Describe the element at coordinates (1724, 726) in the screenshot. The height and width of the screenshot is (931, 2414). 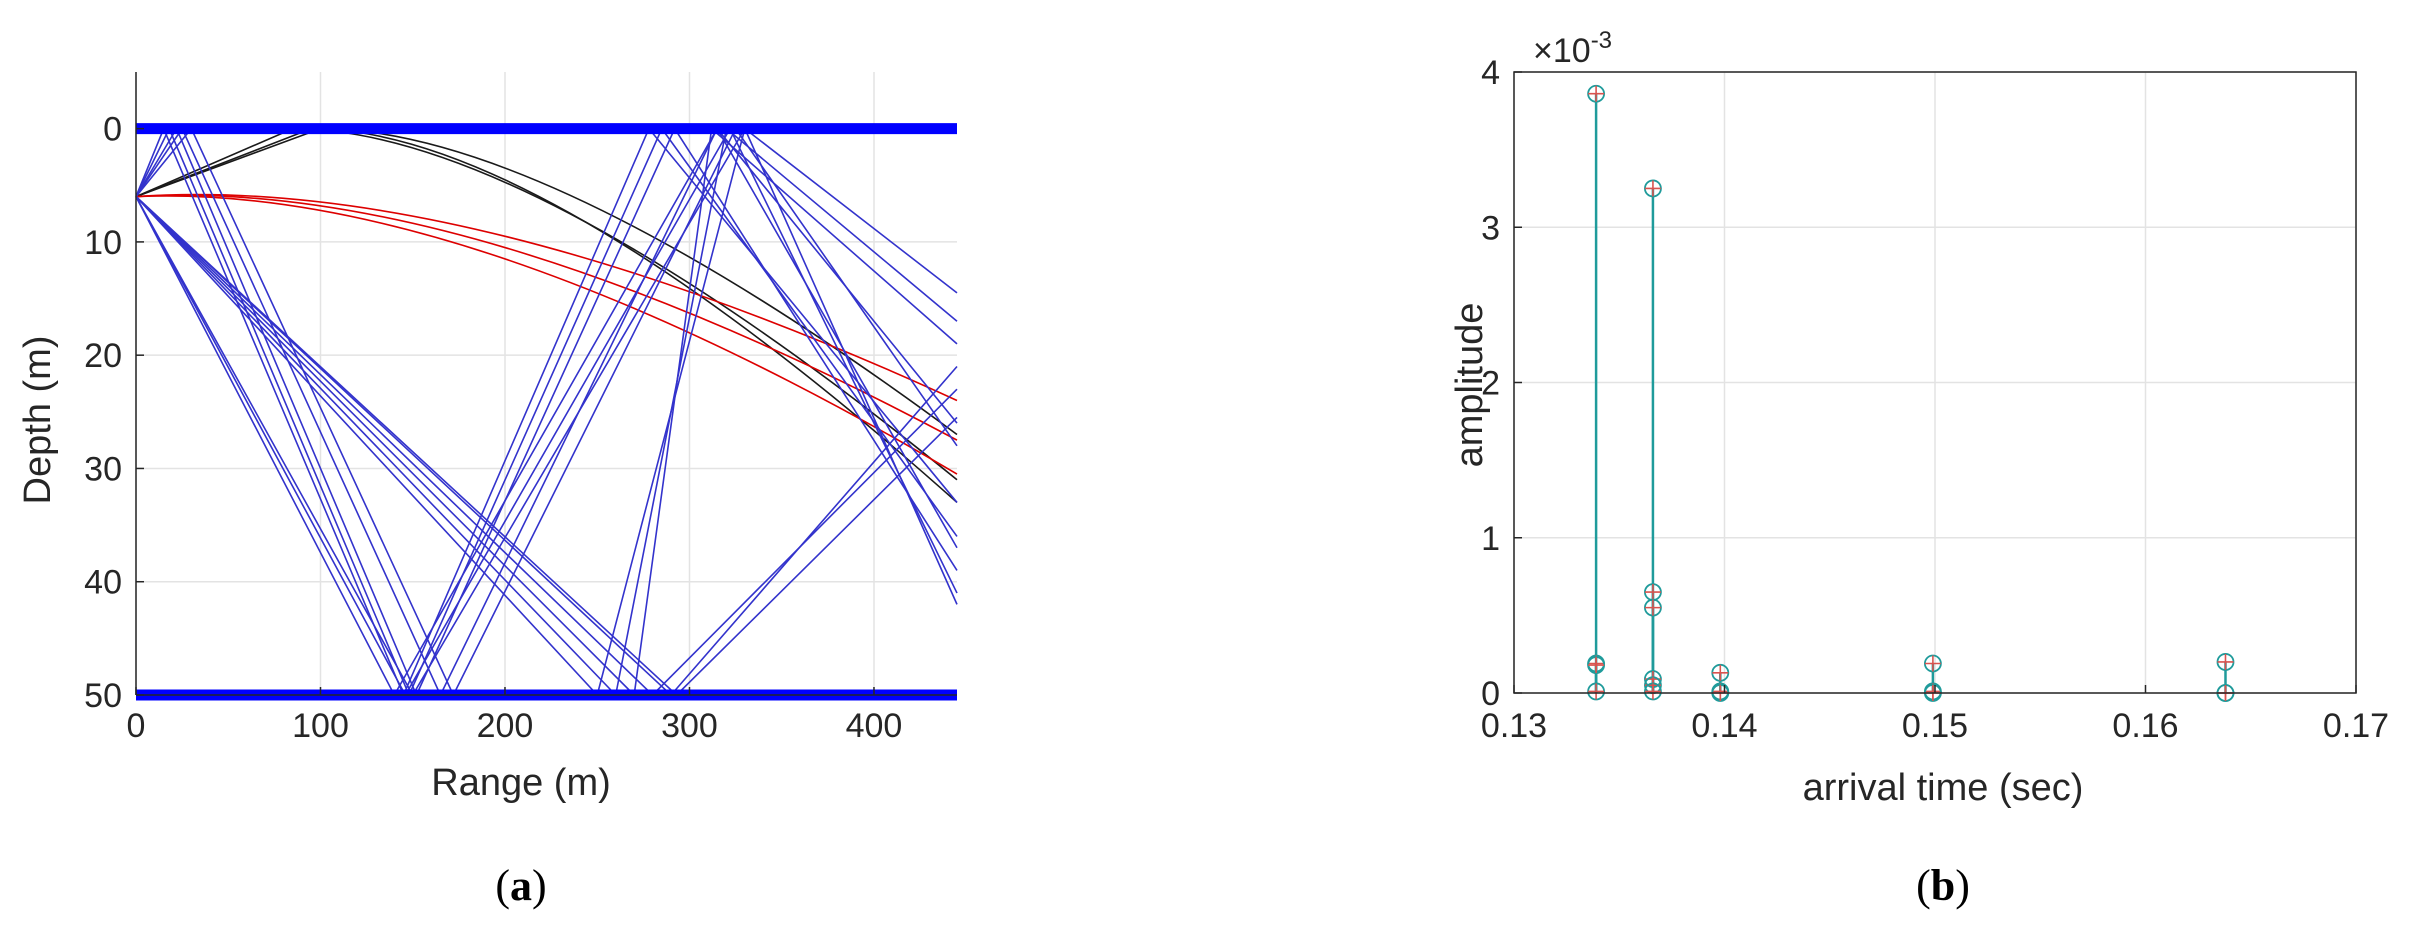
I see `x-tick-label: 0.14` at that location.